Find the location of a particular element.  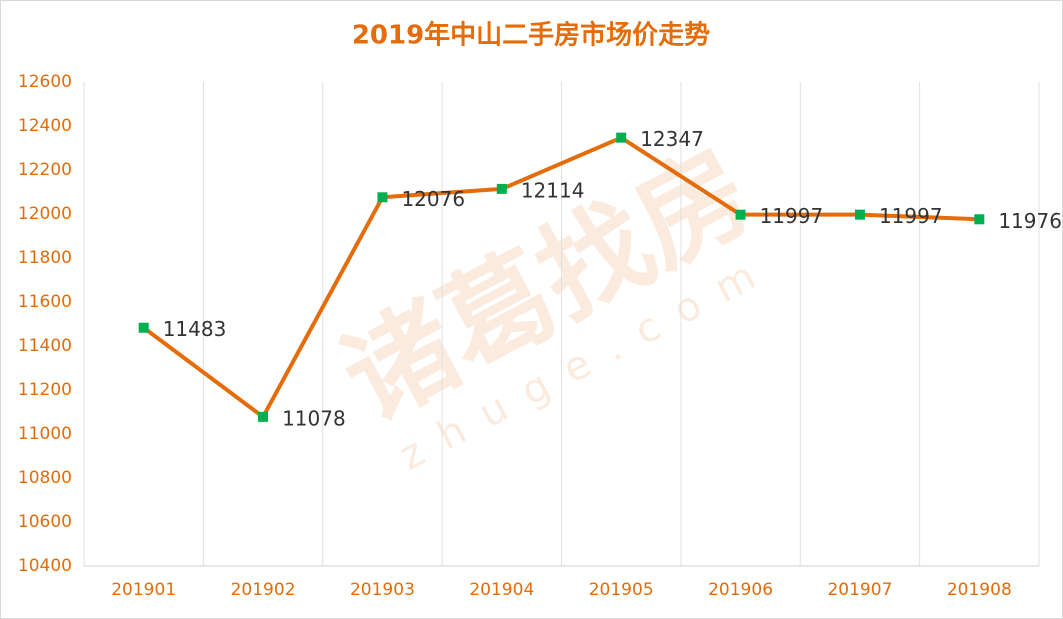

x-tick-label: 201907 is located at coordinates (859, 590).